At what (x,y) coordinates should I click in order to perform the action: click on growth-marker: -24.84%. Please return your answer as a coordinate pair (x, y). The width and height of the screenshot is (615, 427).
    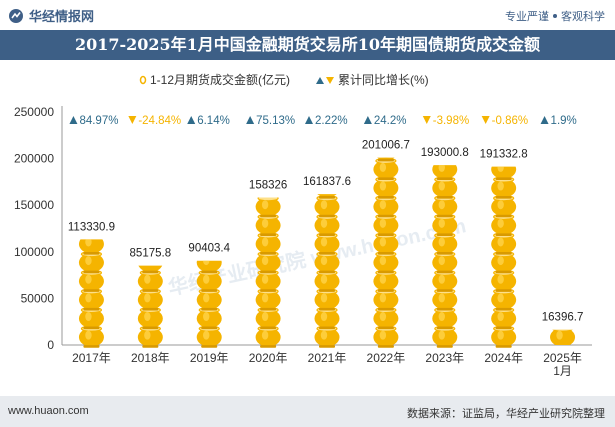
    Looking at the image, I should click on (154, 121).